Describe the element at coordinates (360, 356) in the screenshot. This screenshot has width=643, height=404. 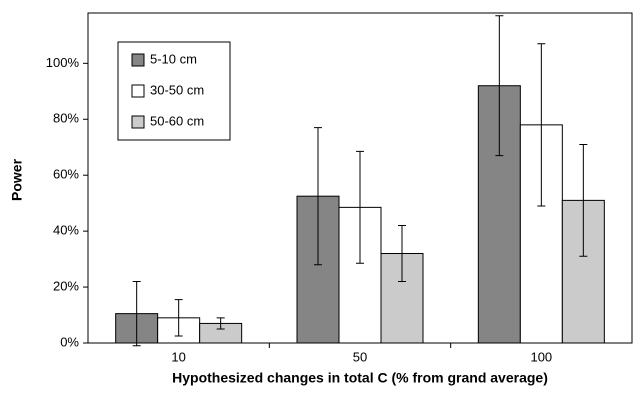
I see `x-tick-label: 50` at that location.